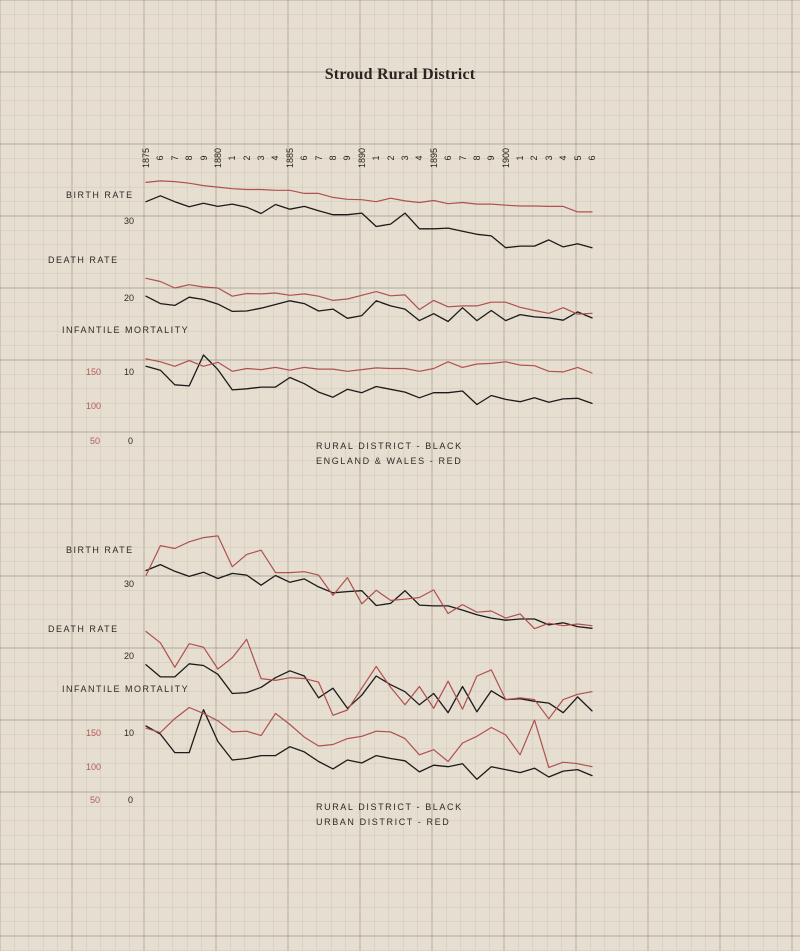  I want to click on series-line-1-birth-comparison, so click(369, 582).